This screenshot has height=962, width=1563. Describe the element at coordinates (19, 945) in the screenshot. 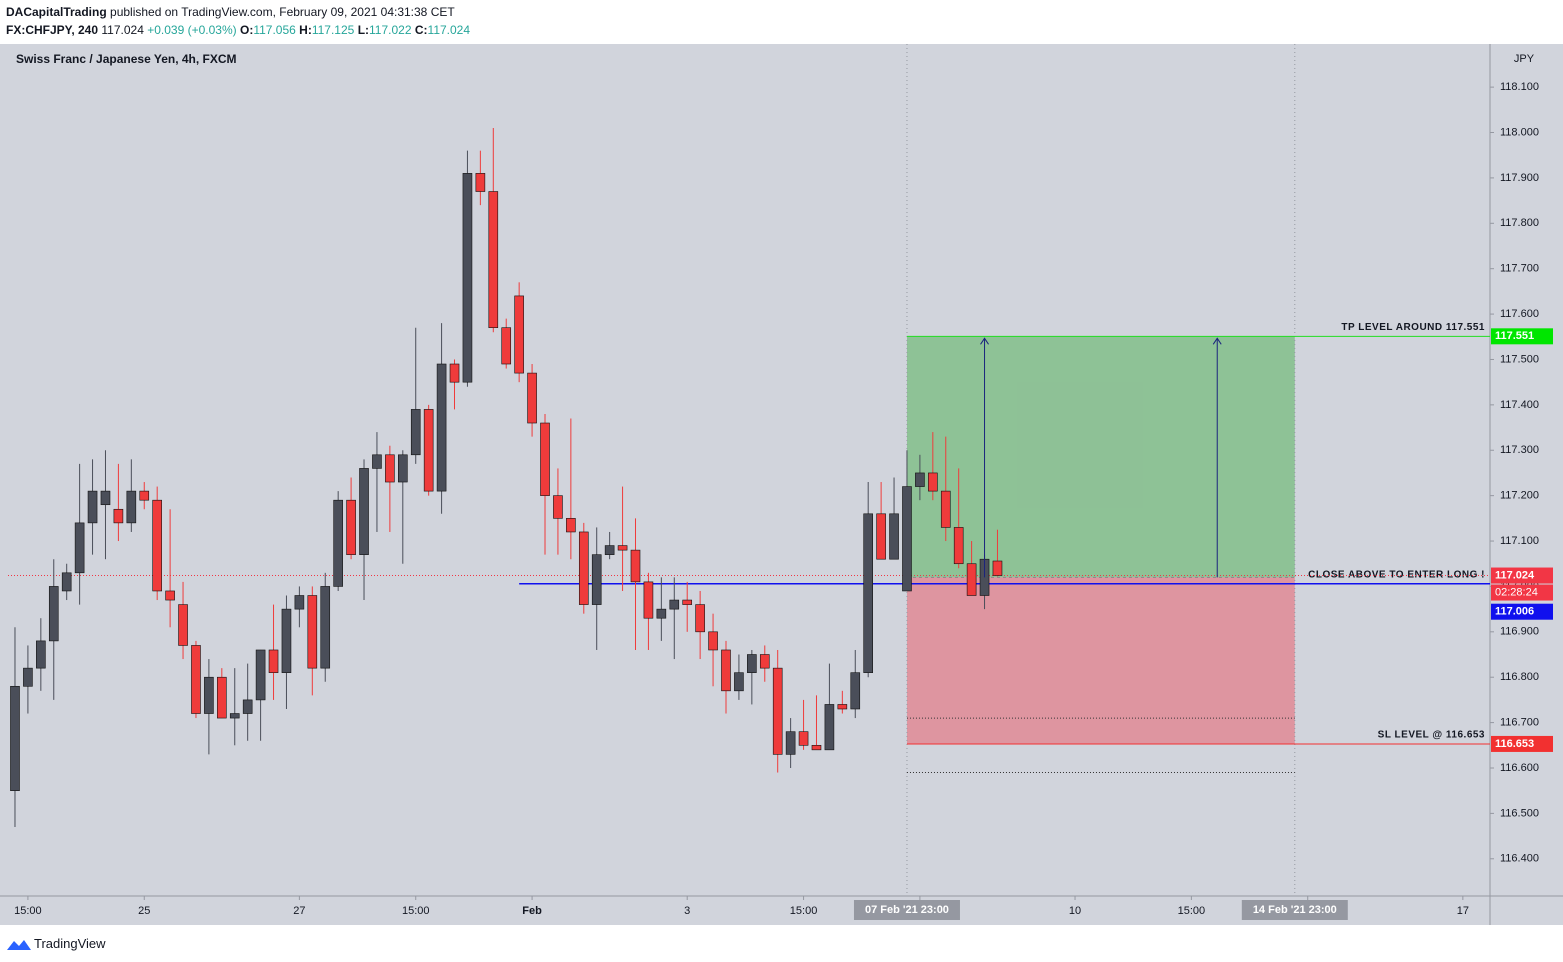

I see `logo` at that location.